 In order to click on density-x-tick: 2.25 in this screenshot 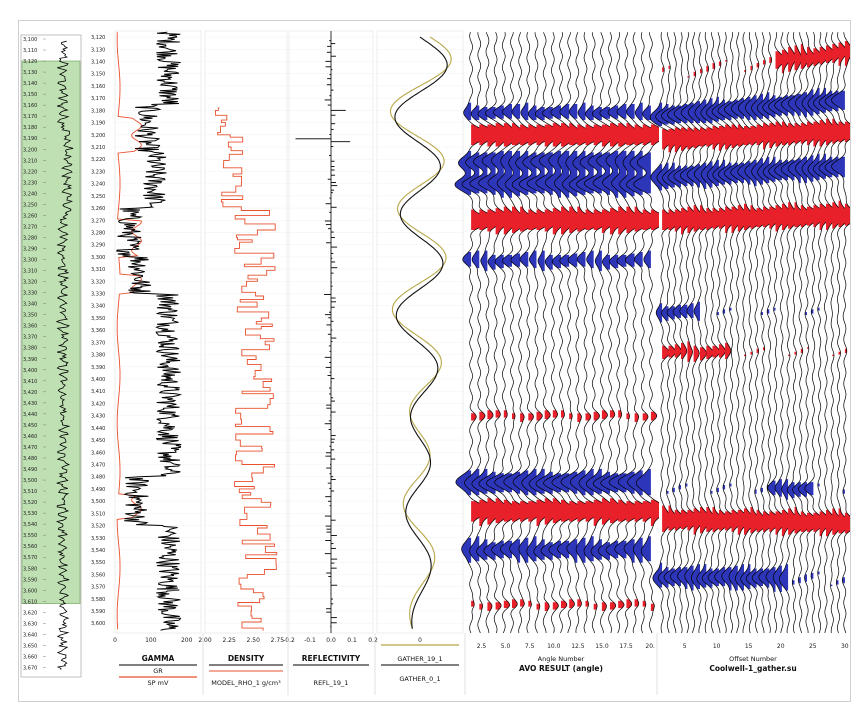, I will do `click(229, 640)`.